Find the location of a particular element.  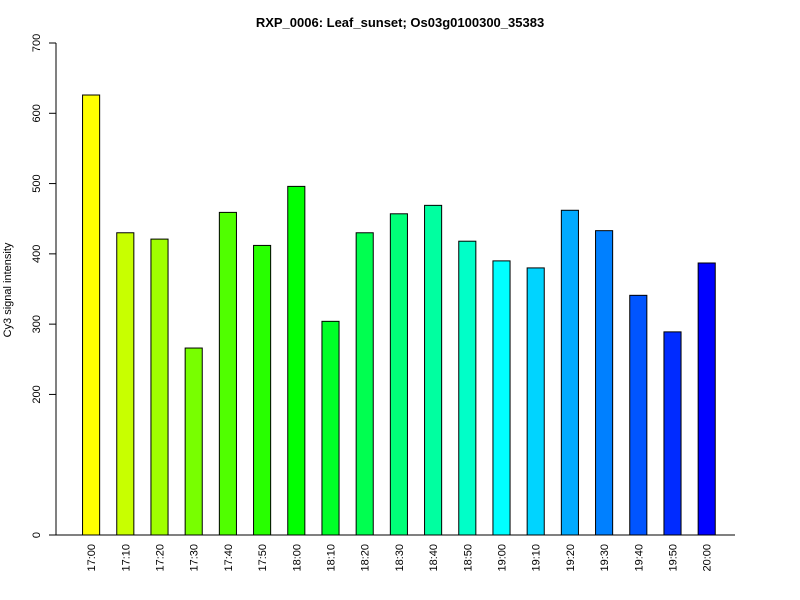

x-tick-label: 17:50 is located at coordinates (263, 558).